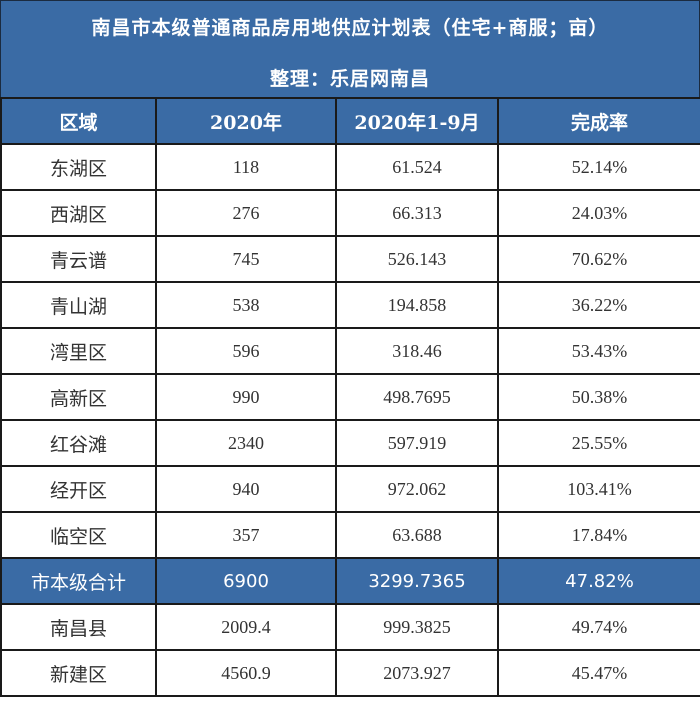 Image resolution: width=700 pixels, height=727 pixels. I want to click on cell-region: 青山湖, so click(78, 305).